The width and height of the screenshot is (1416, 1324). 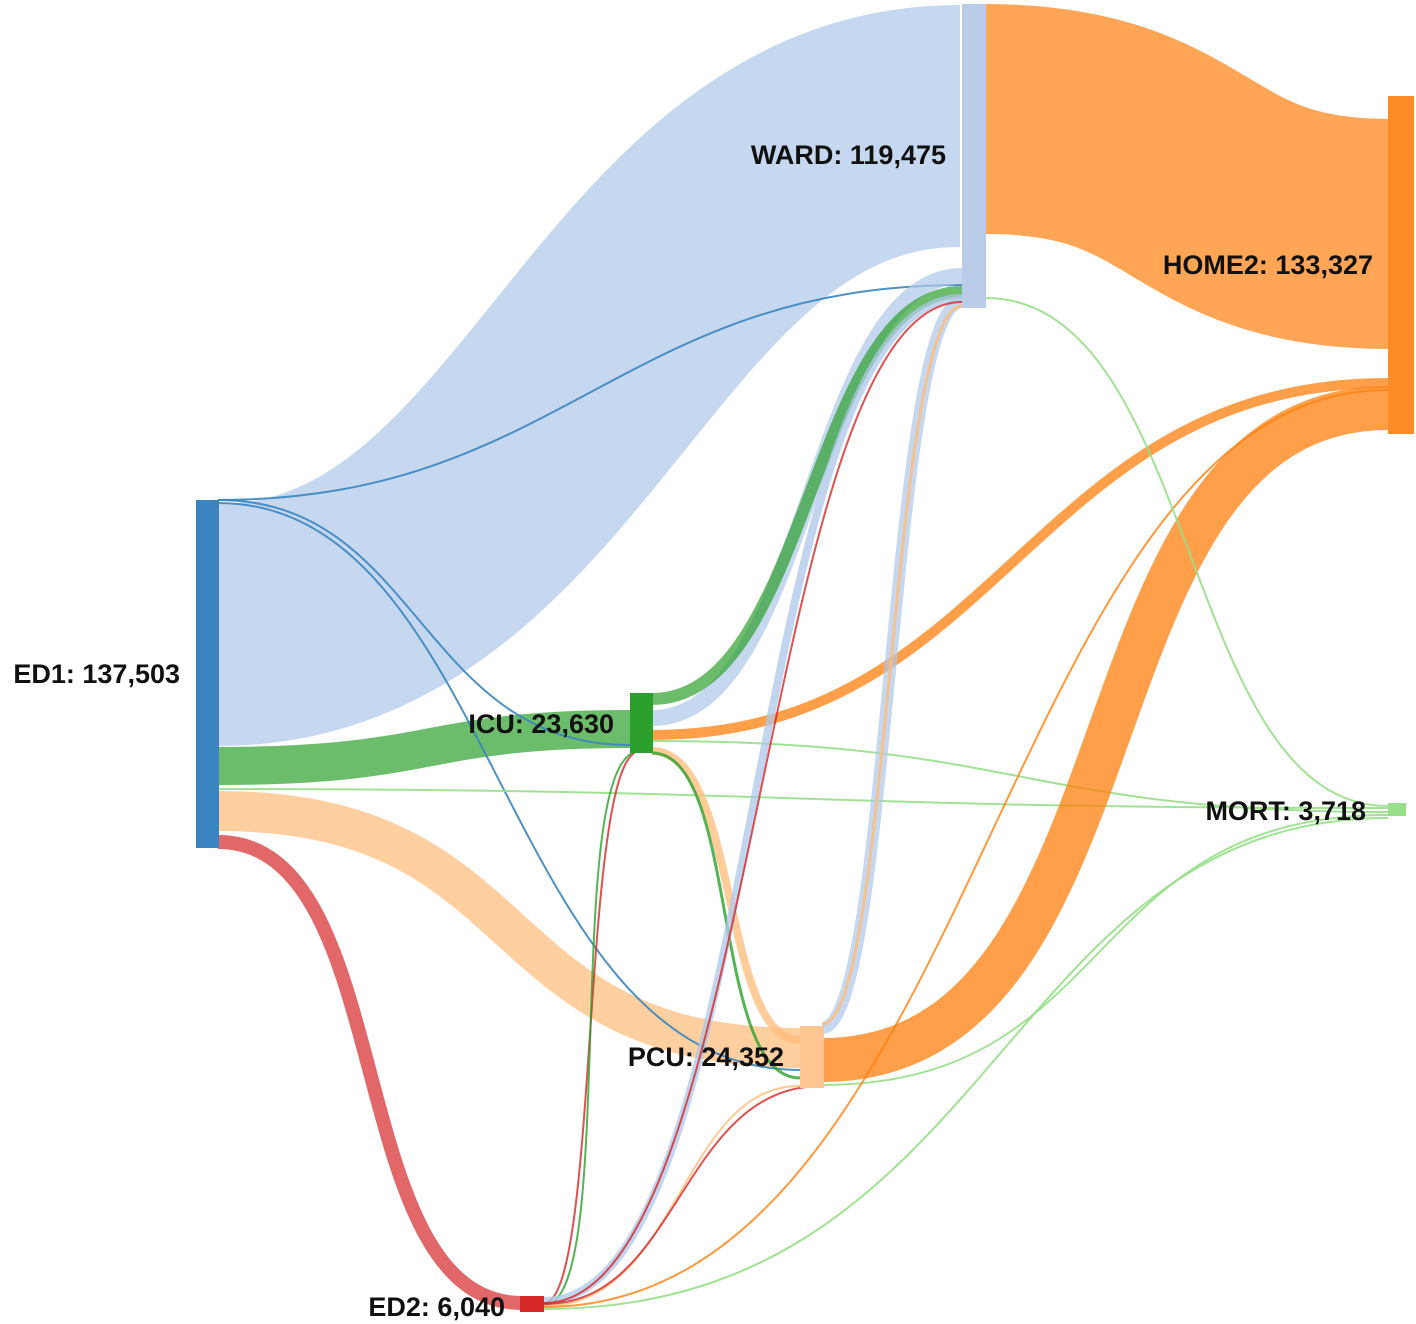 What do you see at coordinates (848, 155) in the screenshot?
I see `label-ward: WARD: 119,475` at bounding box center [848, 155].